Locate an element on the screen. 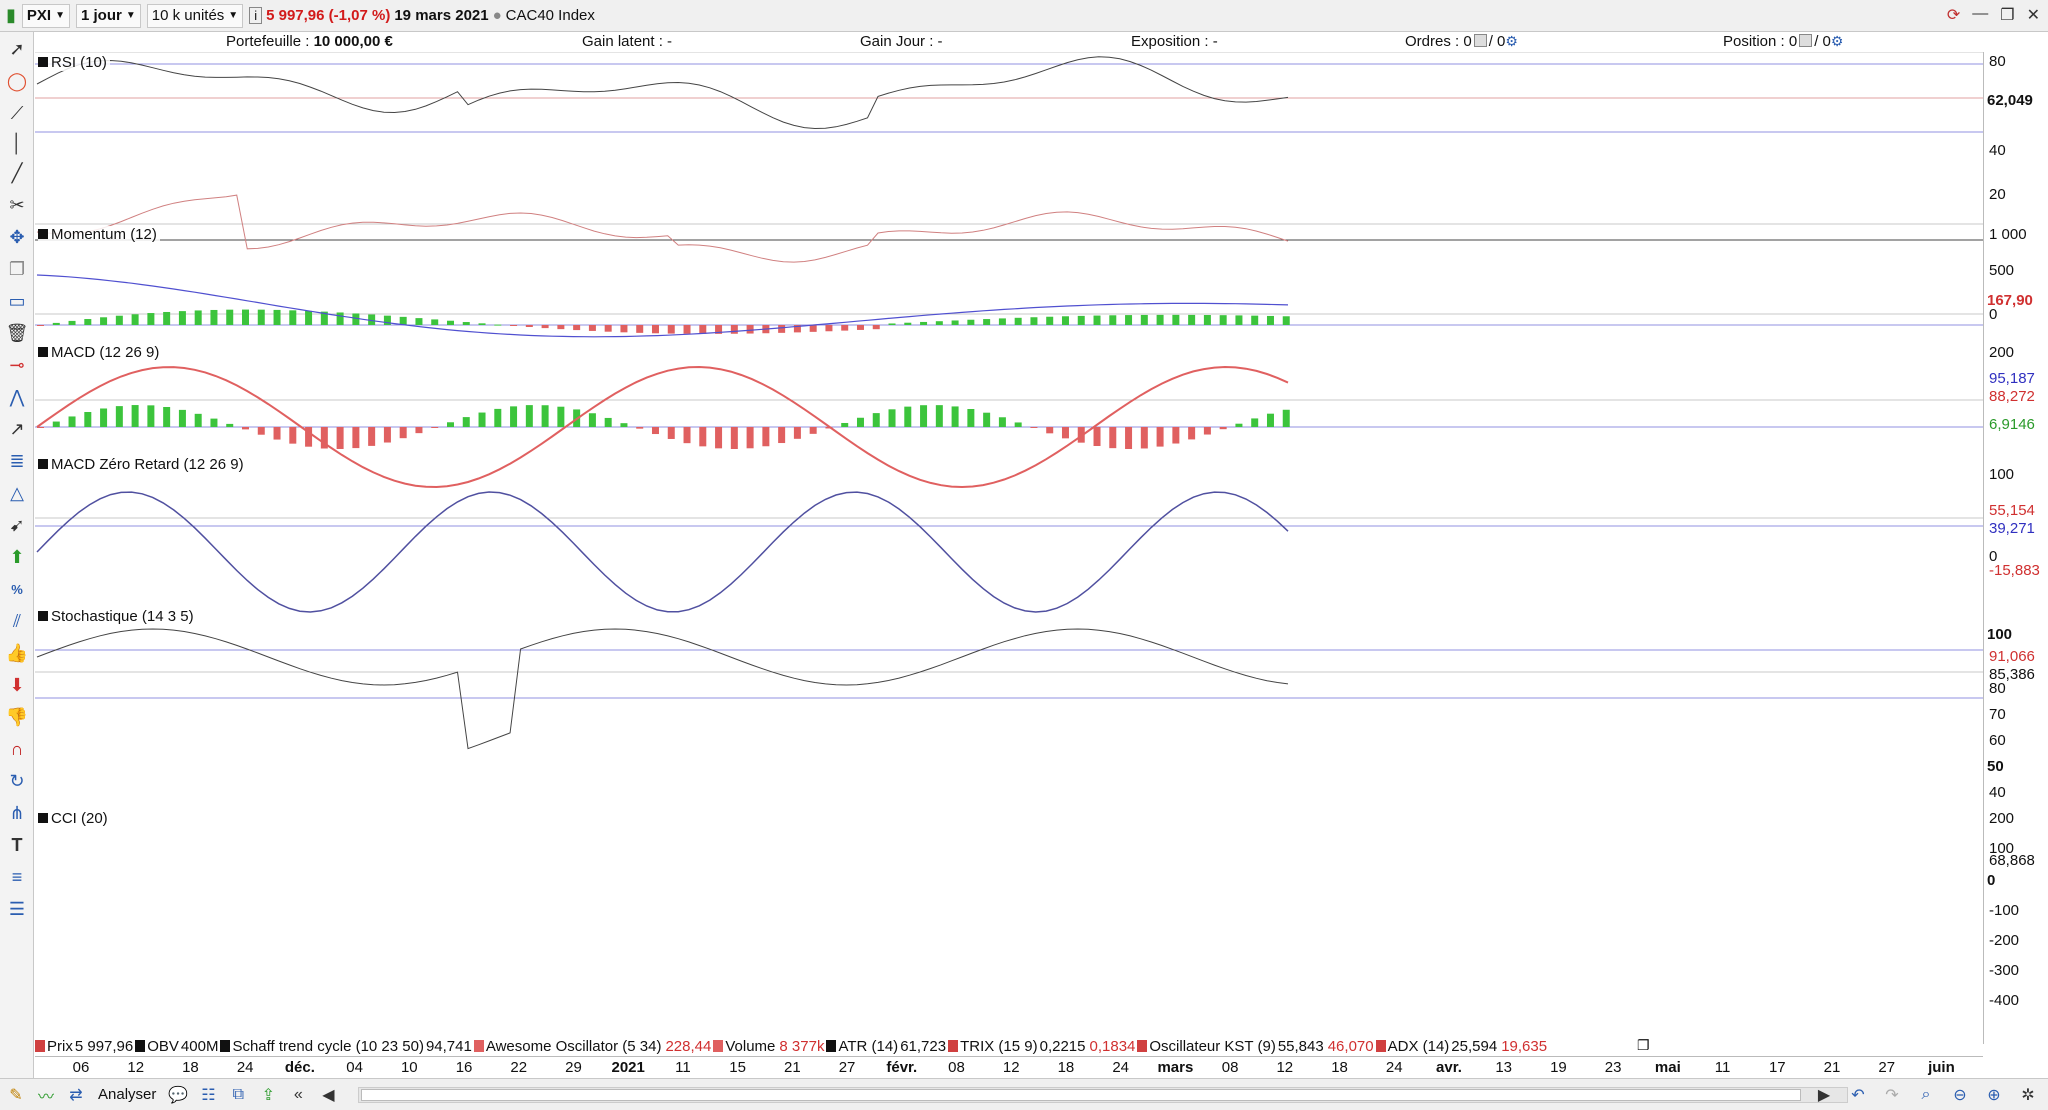 The width and height of the screenshot is (2048, 1110). close-icon: ✕ is located at coordinates (2033, 15).